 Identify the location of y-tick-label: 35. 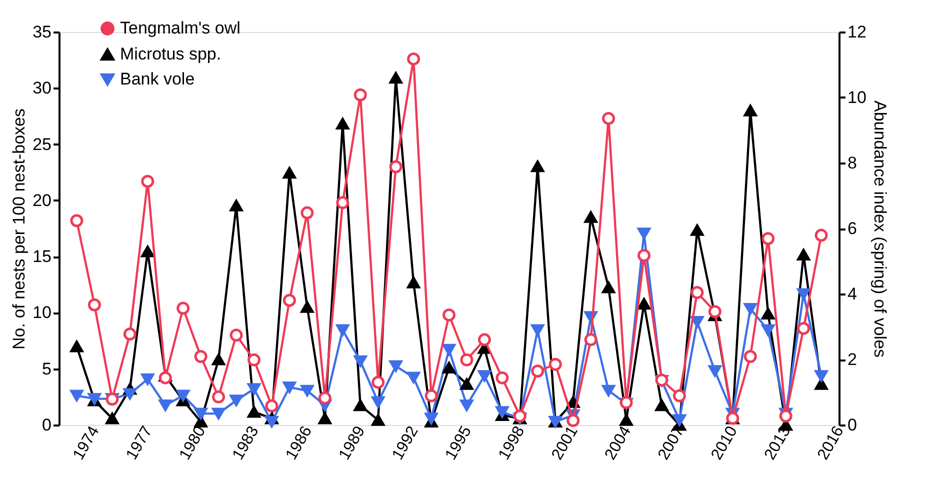
(42, 32).